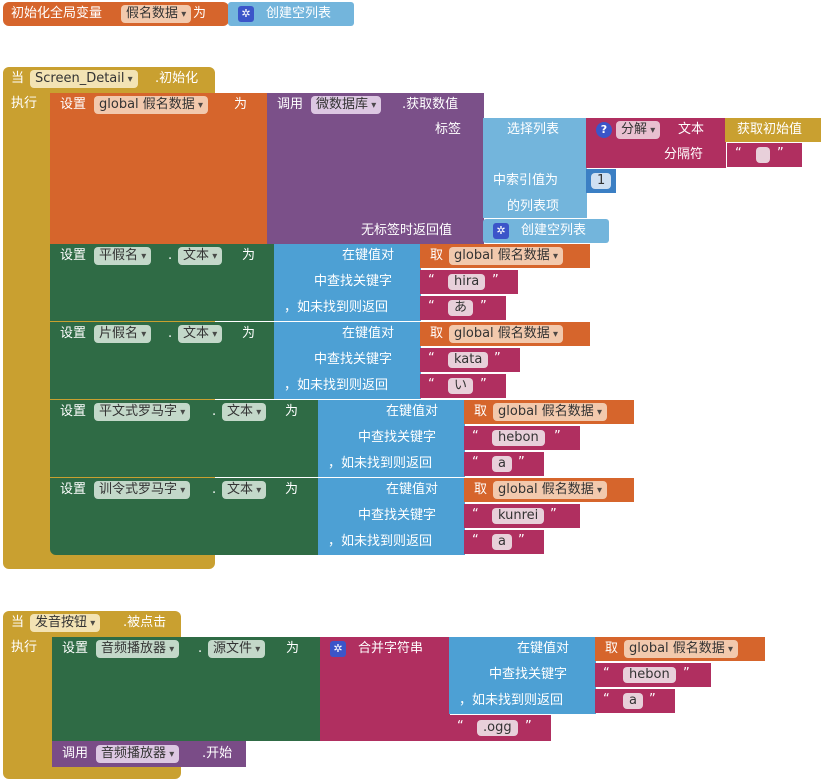  What do you see at coordinates (380, 463) in the screenshot?
I see `or-default-label: ，如未找到则返回` at bounding box center [380, 463].